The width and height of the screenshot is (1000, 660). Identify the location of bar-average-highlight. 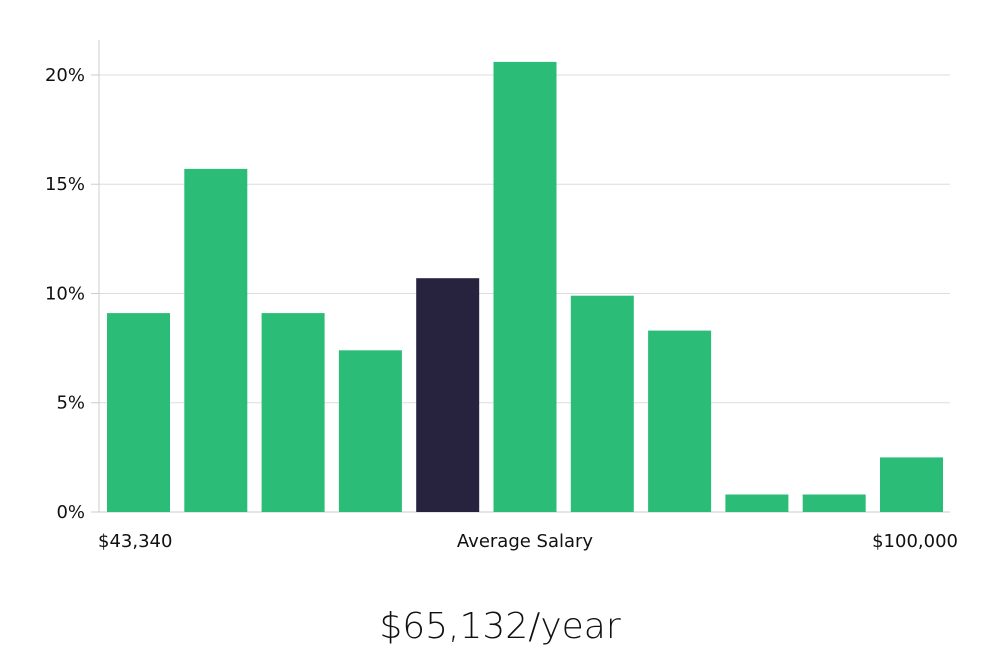
(448, 395).